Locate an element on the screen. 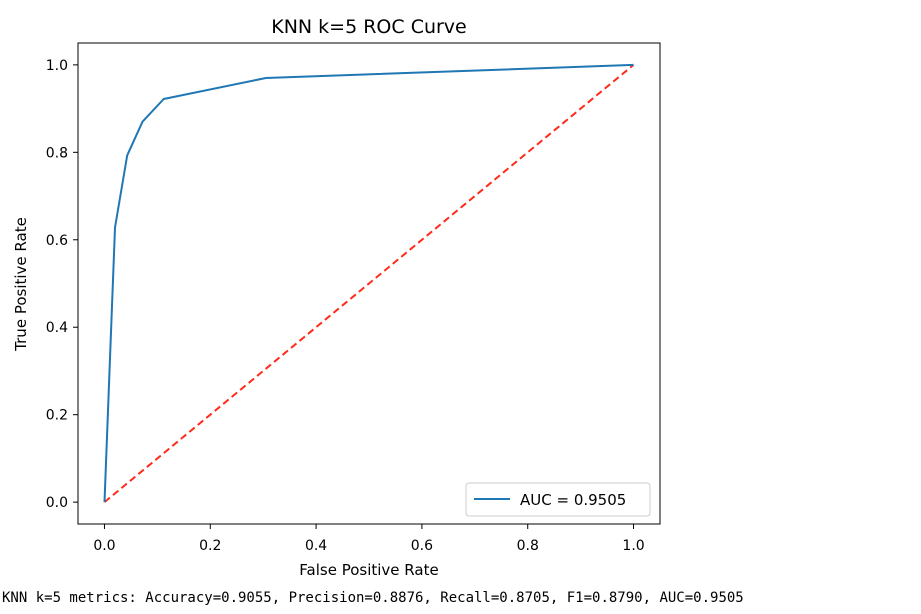 This screenshot has width=921, height=614. x-tick-label: 0.0 is located at coordinates (104, 546).